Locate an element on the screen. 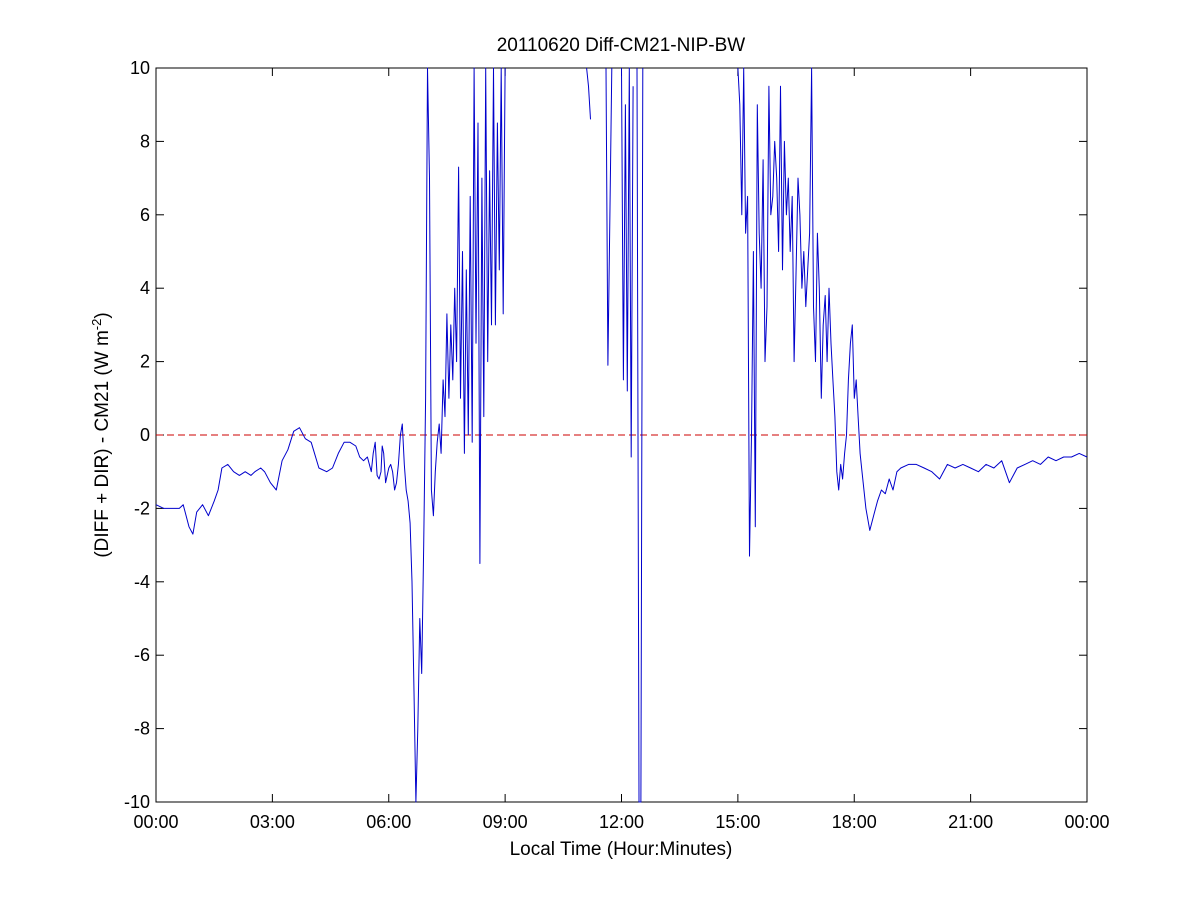  x-tick-label: 15:00 is located at coordinates (737, 822).